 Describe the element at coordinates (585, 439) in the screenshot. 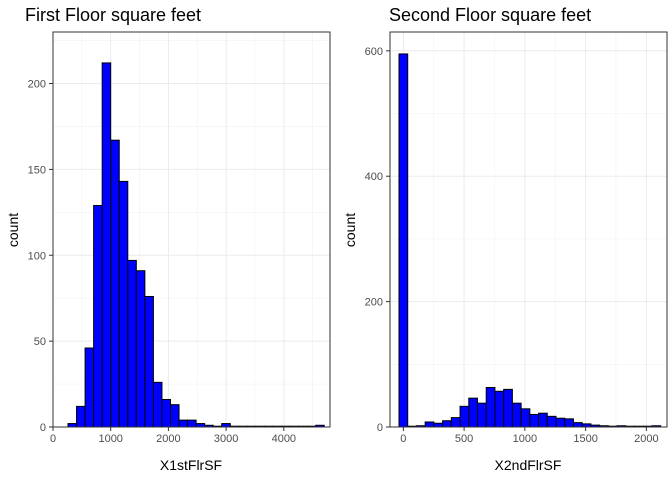

I see `x-tick-label: 1500` at that location.